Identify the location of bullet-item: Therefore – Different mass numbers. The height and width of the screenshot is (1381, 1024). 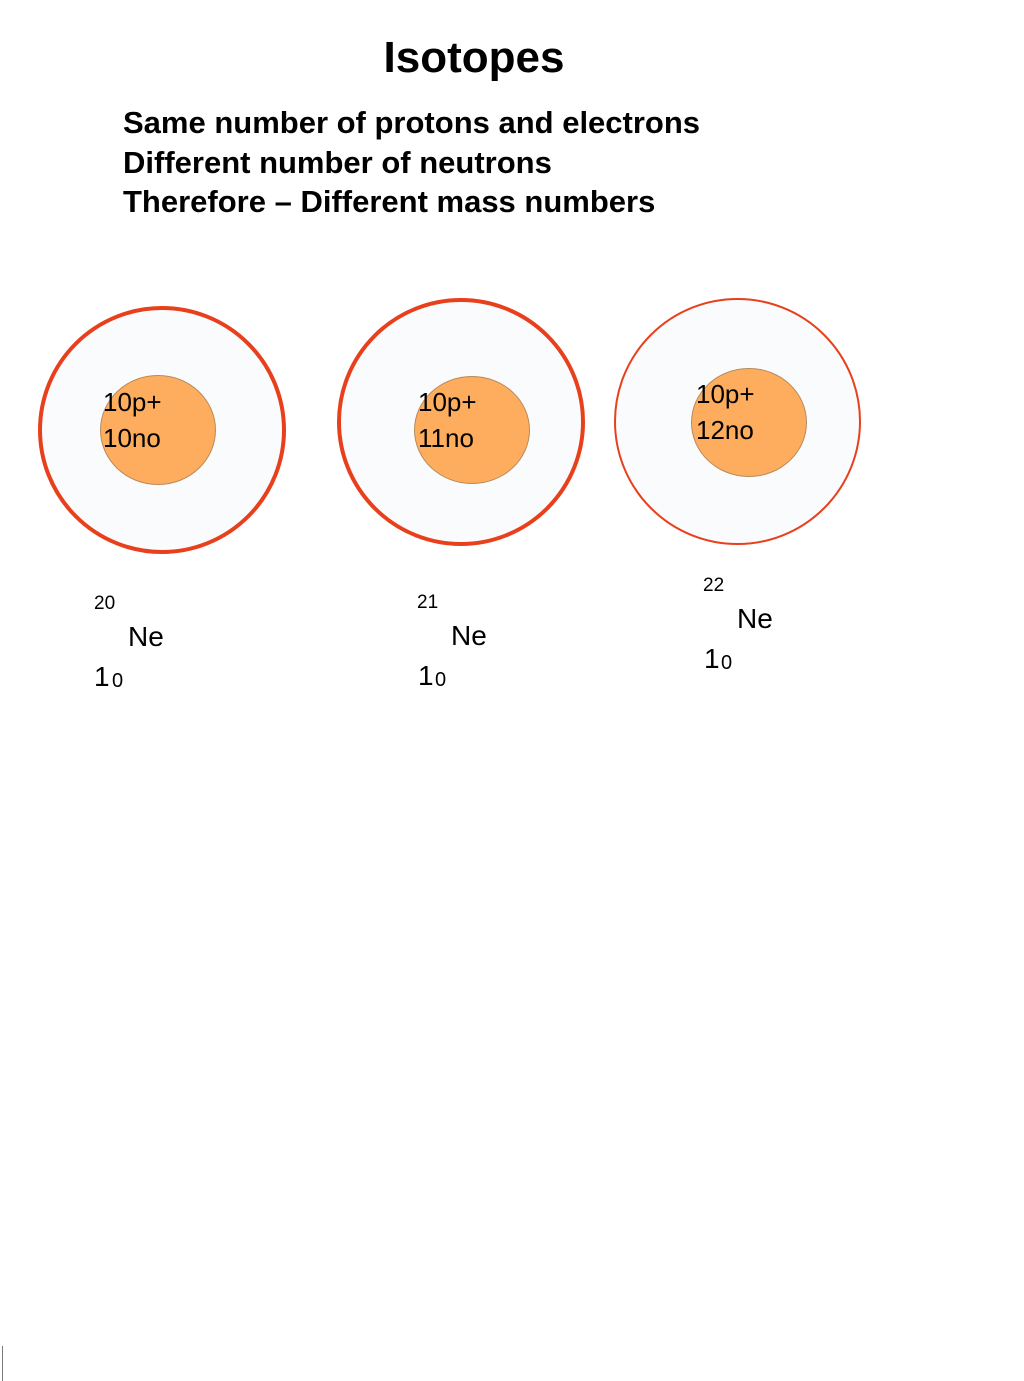
(389, 201).